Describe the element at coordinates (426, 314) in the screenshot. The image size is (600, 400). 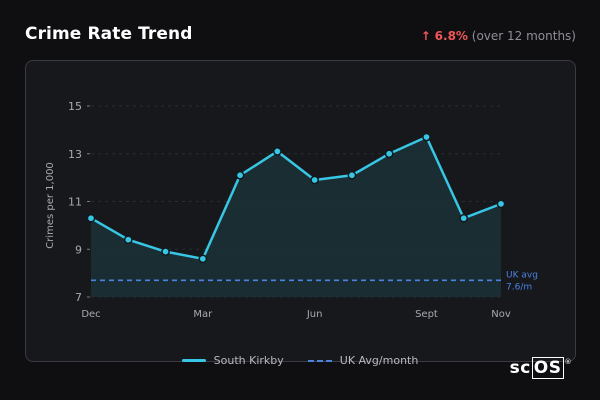
I see `x-tick-label-sept: Sept` at that location.